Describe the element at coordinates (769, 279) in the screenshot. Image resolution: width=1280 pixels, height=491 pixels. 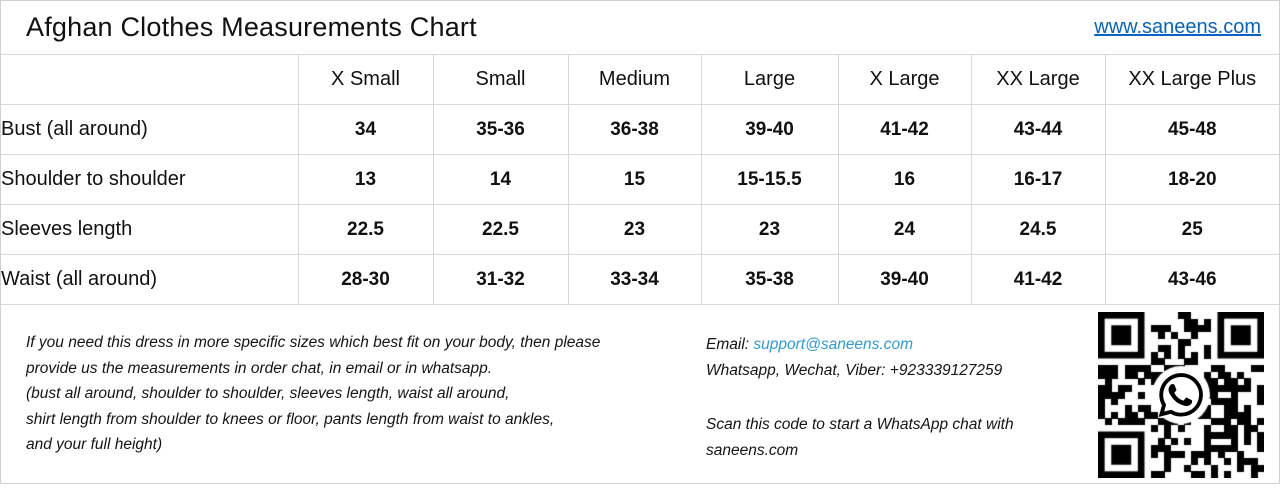
I see `measurement-cell: 35-38` at that location.